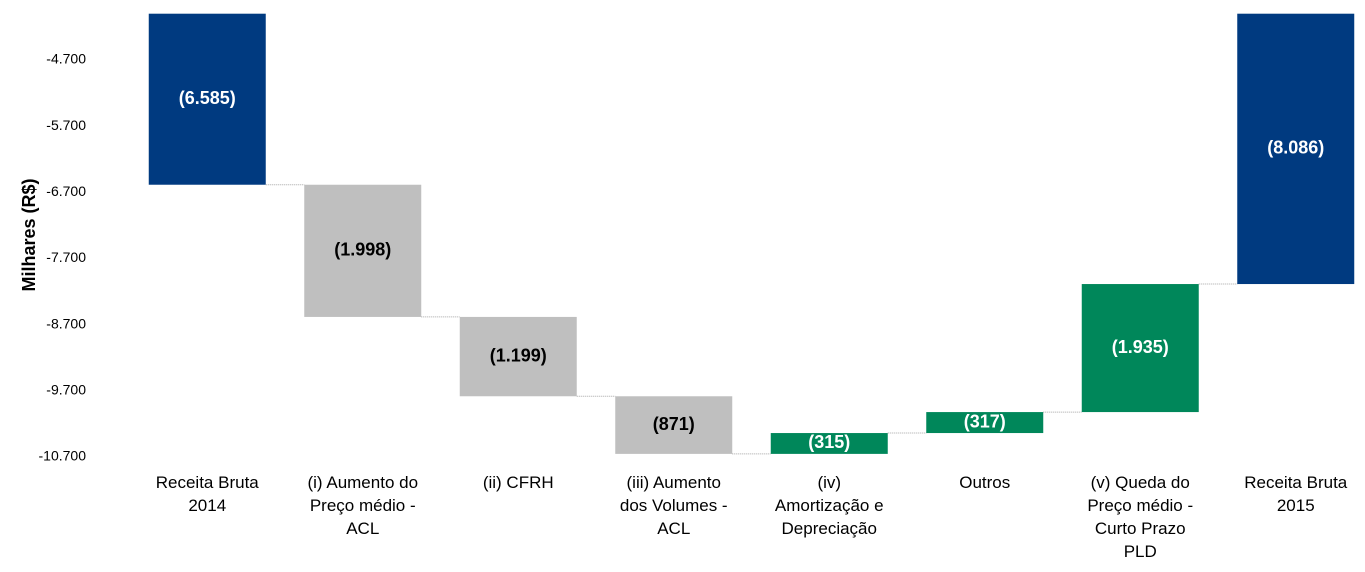  What do you see at coordinates (1296, 494) in the screenshot?
I see `x-tick-label: Receita Bruta 2015` at bounding box center [1296, 494].